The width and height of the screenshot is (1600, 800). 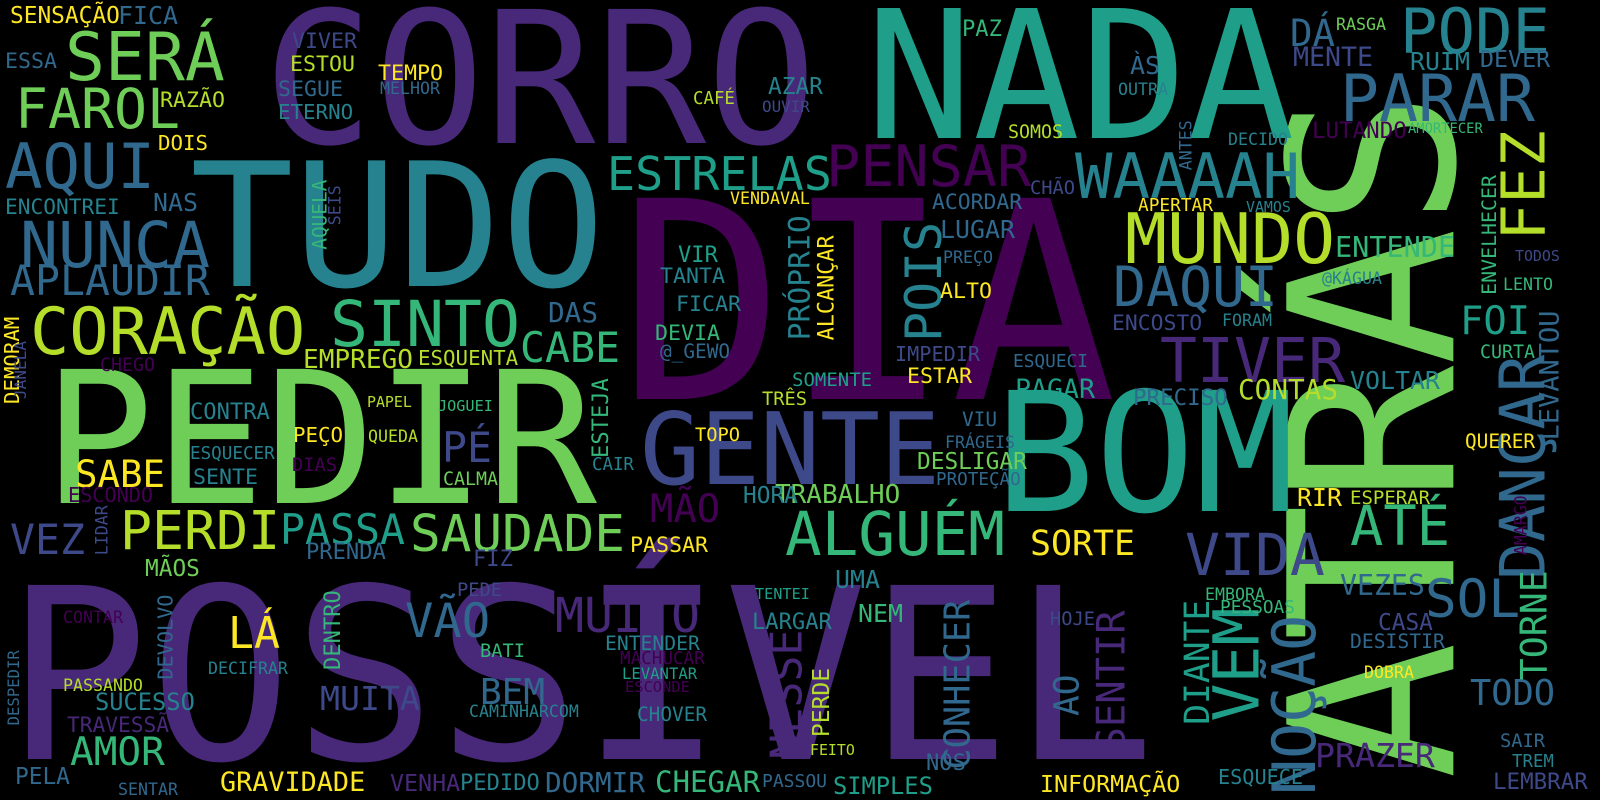 I want to click on word-cloud-word: SOL, so click(x=1472, y=599).